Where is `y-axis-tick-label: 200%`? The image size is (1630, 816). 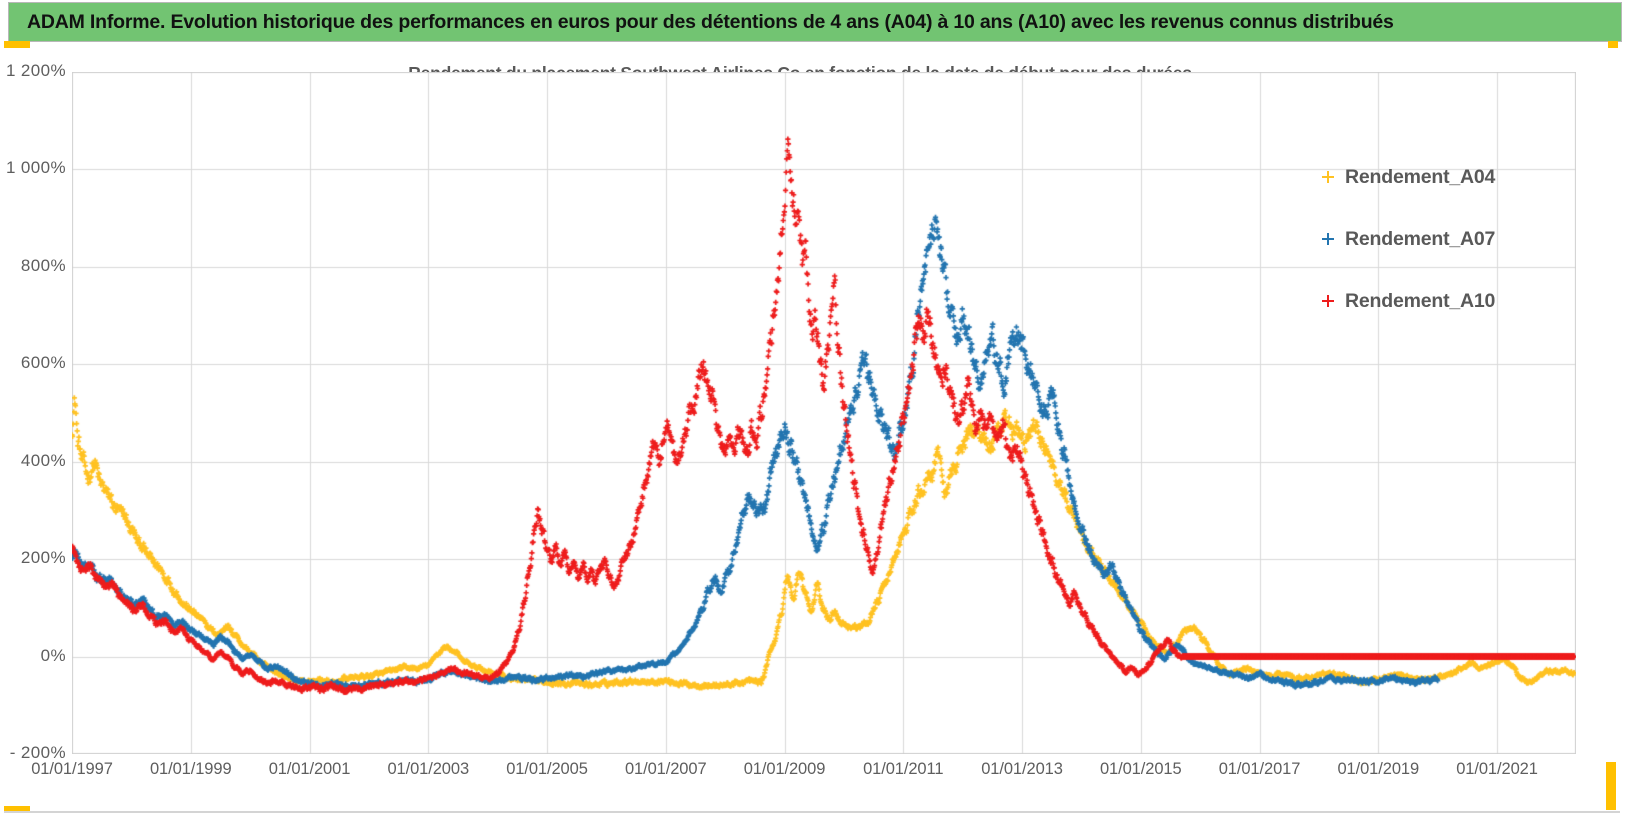 y-axis-tick-label: 200% is located at coordinates (43, 558).